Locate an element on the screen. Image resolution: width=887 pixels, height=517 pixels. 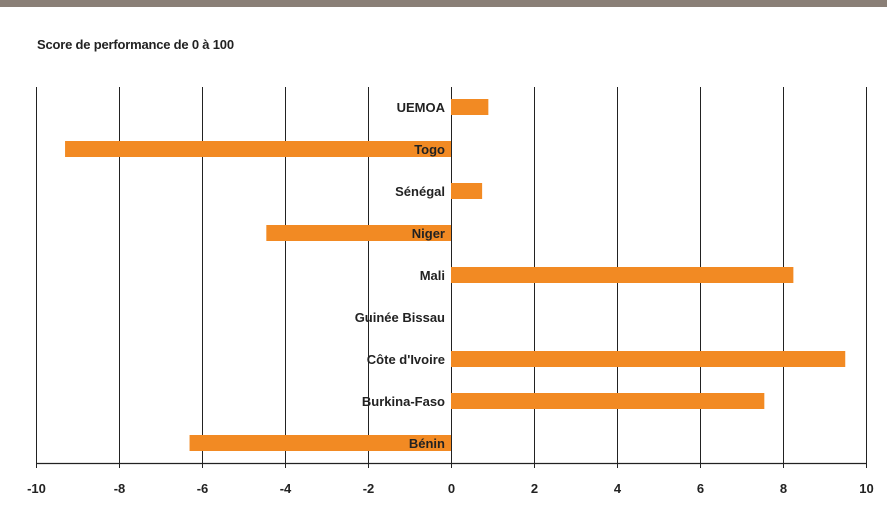
x-tick-label: 8 is located at coordinates (783, 488).